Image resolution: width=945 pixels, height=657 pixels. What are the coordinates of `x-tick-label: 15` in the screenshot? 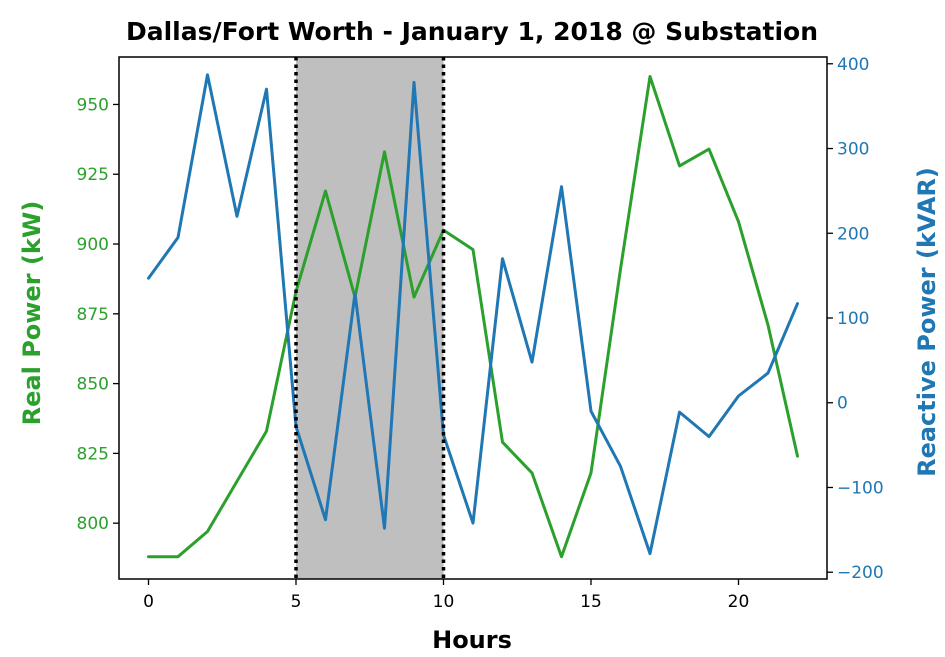 It's located at (591, 602).